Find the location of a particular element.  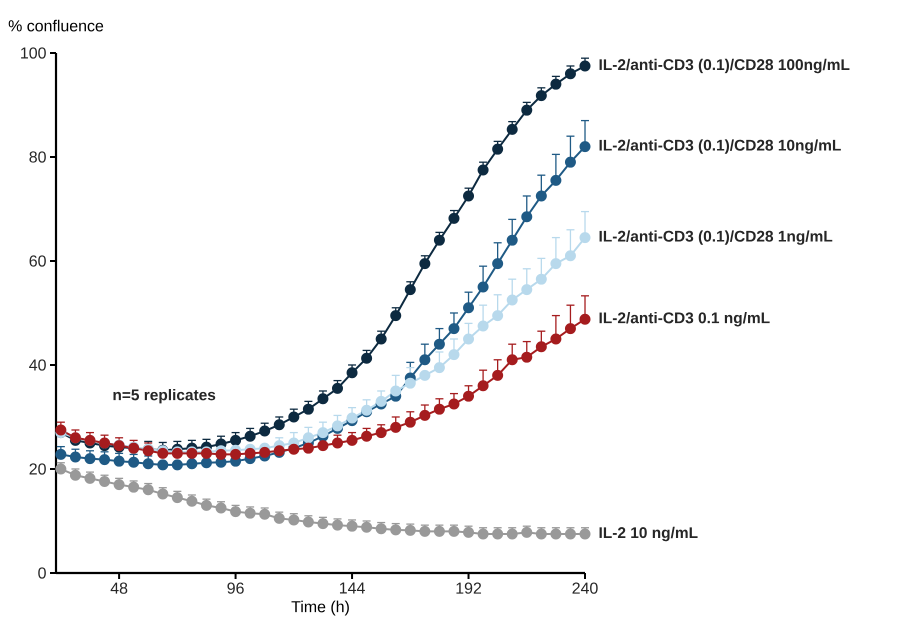

x-tick-label: 240 is located at coordinates (585, 588).